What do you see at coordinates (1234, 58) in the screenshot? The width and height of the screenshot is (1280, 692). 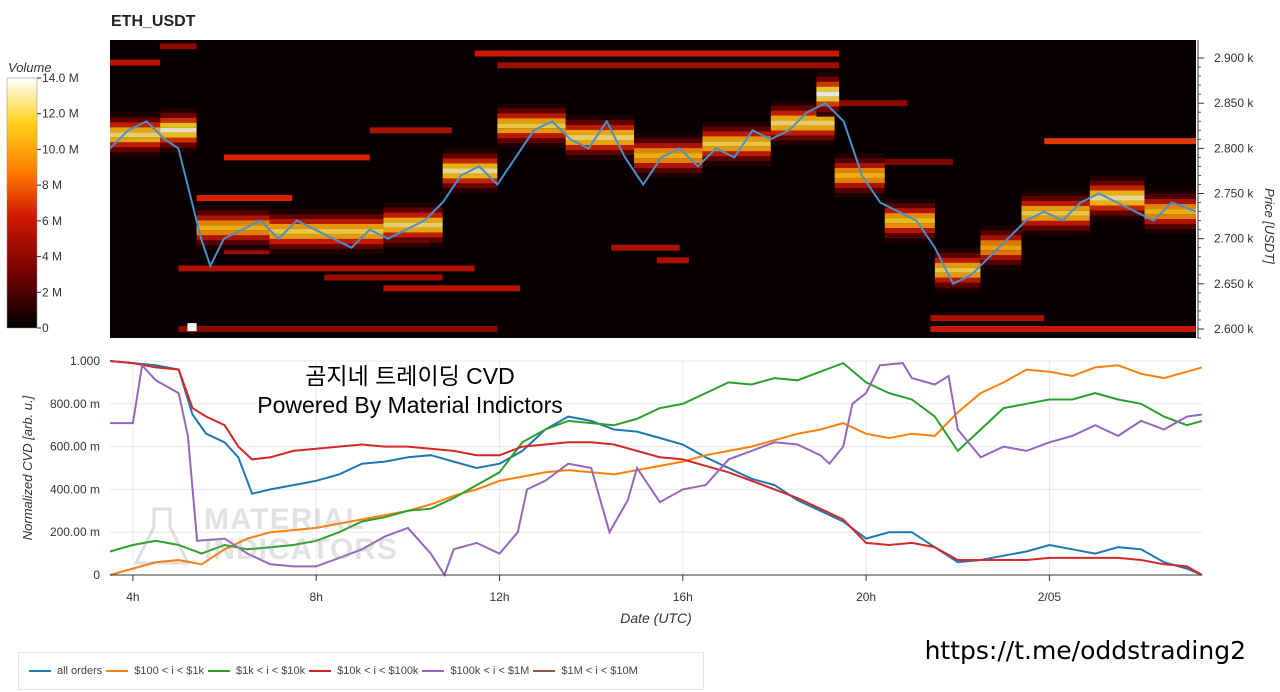 I see `price-tick-label: 2.900 k` at bounding box center [1234, 58].